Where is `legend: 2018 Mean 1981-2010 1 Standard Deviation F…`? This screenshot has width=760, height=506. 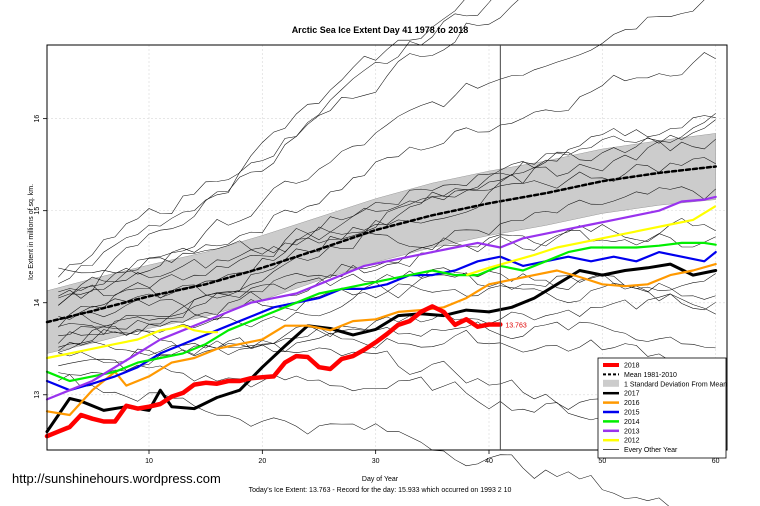
legend: 2018 Mean 1981-2010 1 Standard Deviation F… is located at coordinates (662, 408).